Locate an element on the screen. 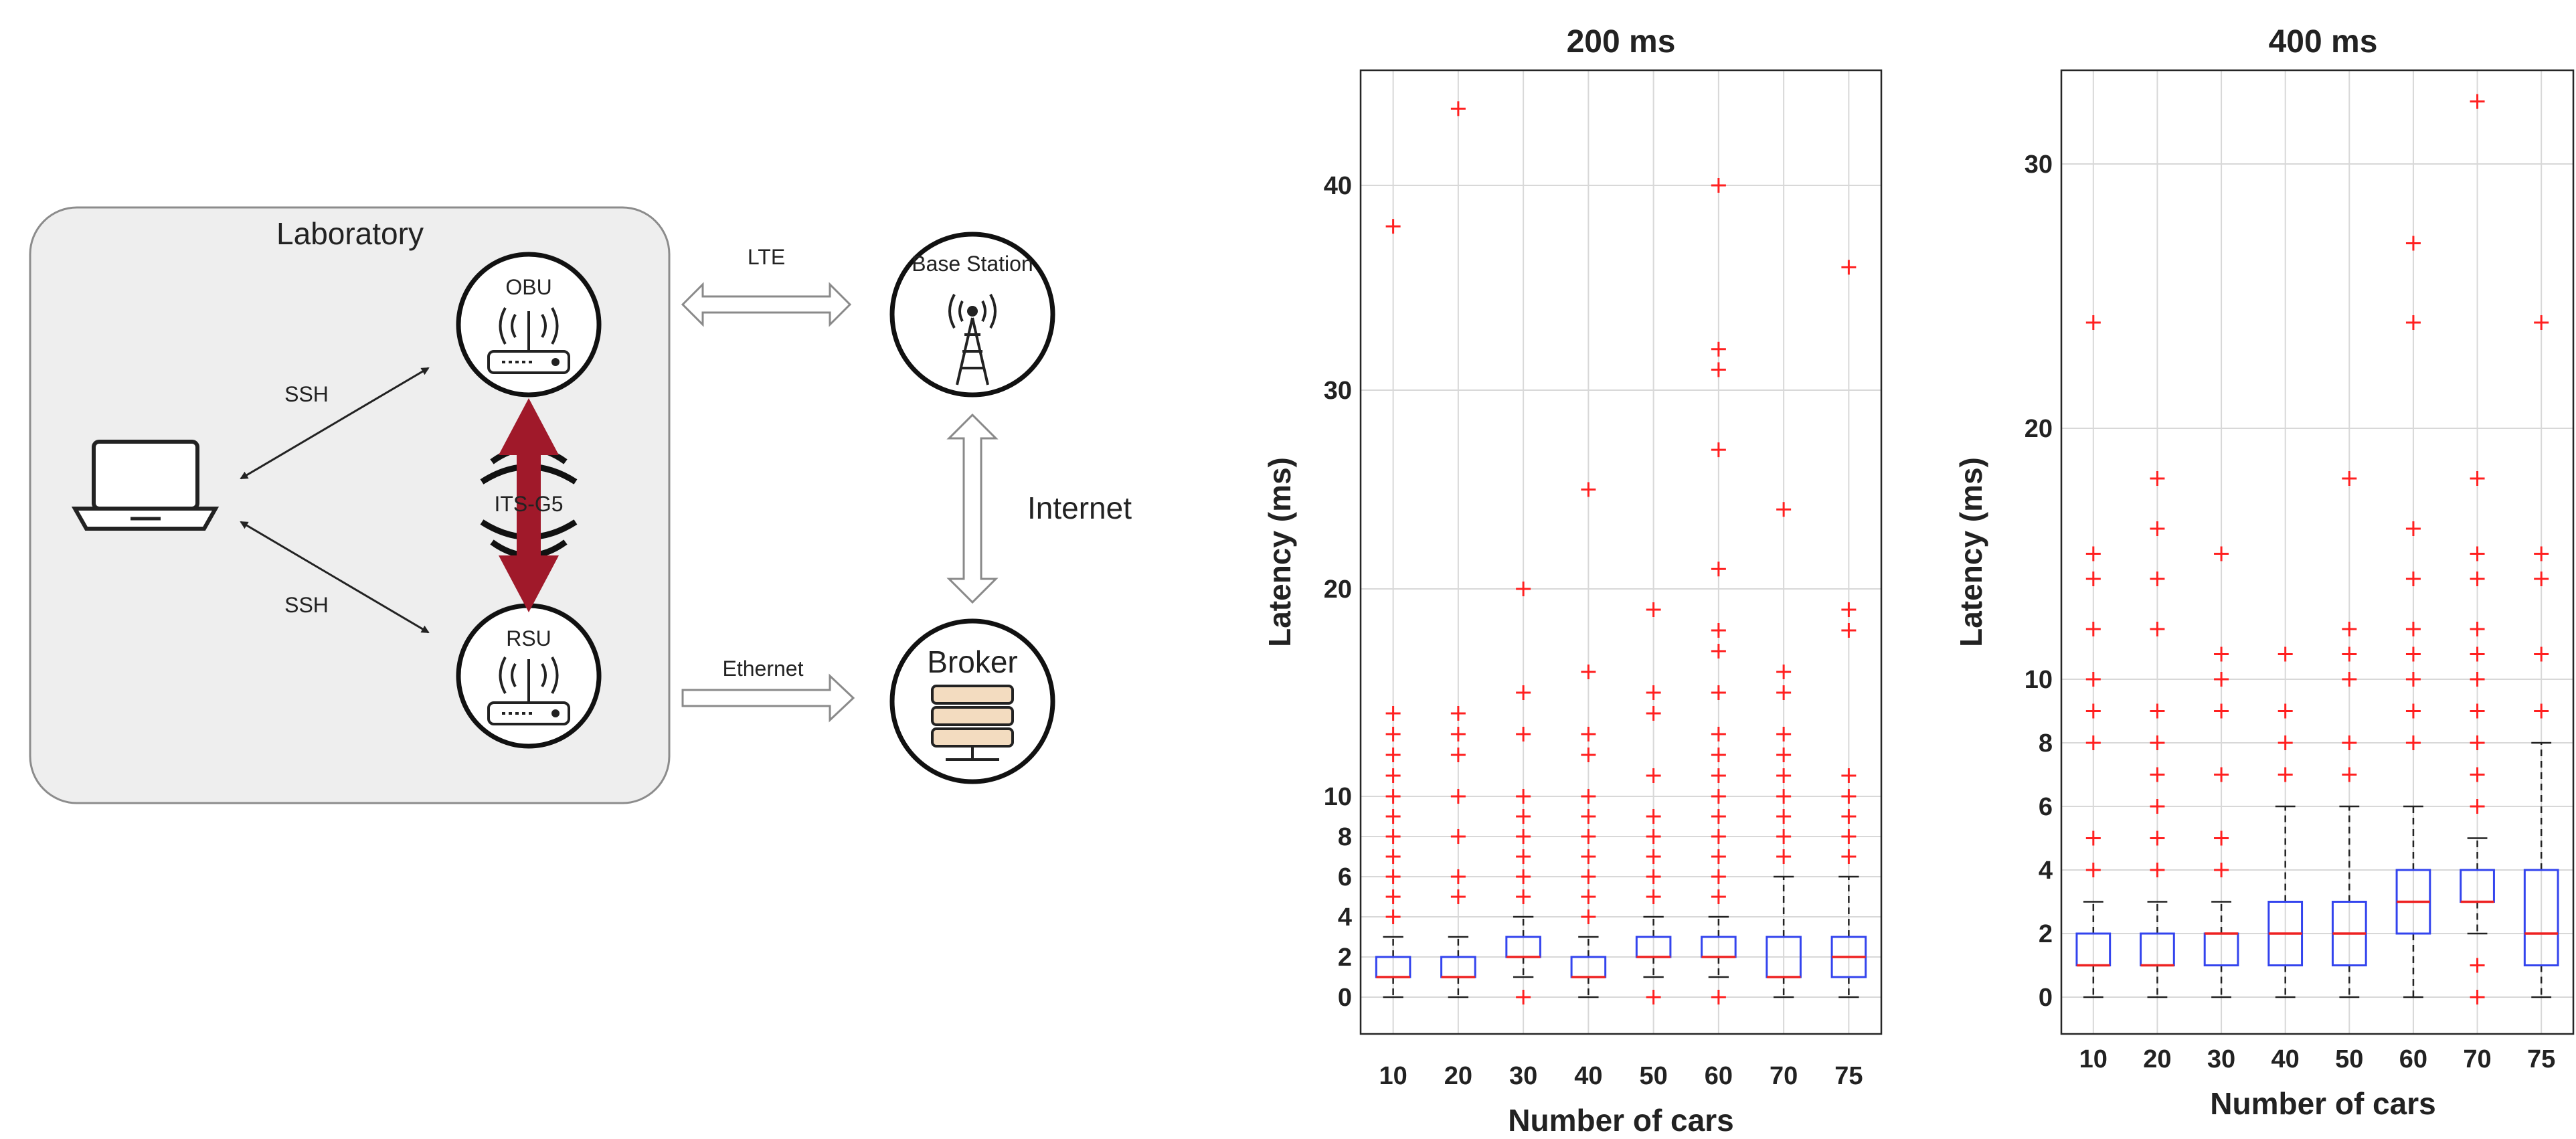  y-axis-label: Latency (ms) is located at coordinates (1971, 552).